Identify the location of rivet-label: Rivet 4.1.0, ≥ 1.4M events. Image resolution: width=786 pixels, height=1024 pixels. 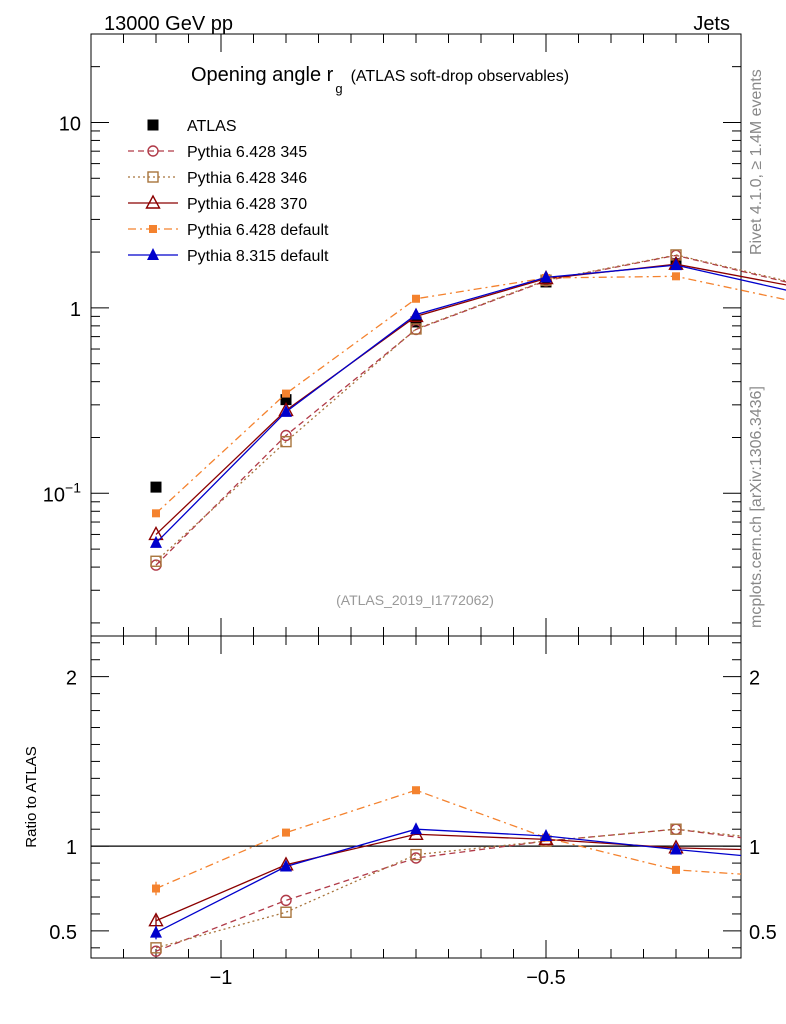
(756, 162).